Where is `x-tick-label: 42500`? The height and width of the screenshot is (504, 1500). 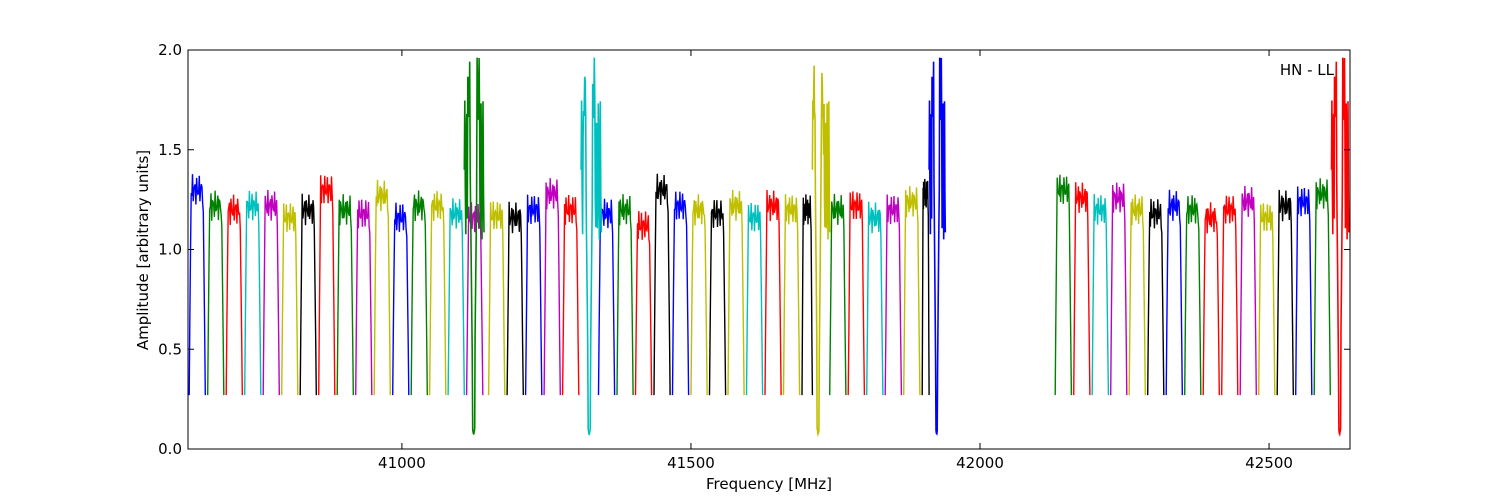 x-tick-label: 42500 is located at coordinates (1269, 463).